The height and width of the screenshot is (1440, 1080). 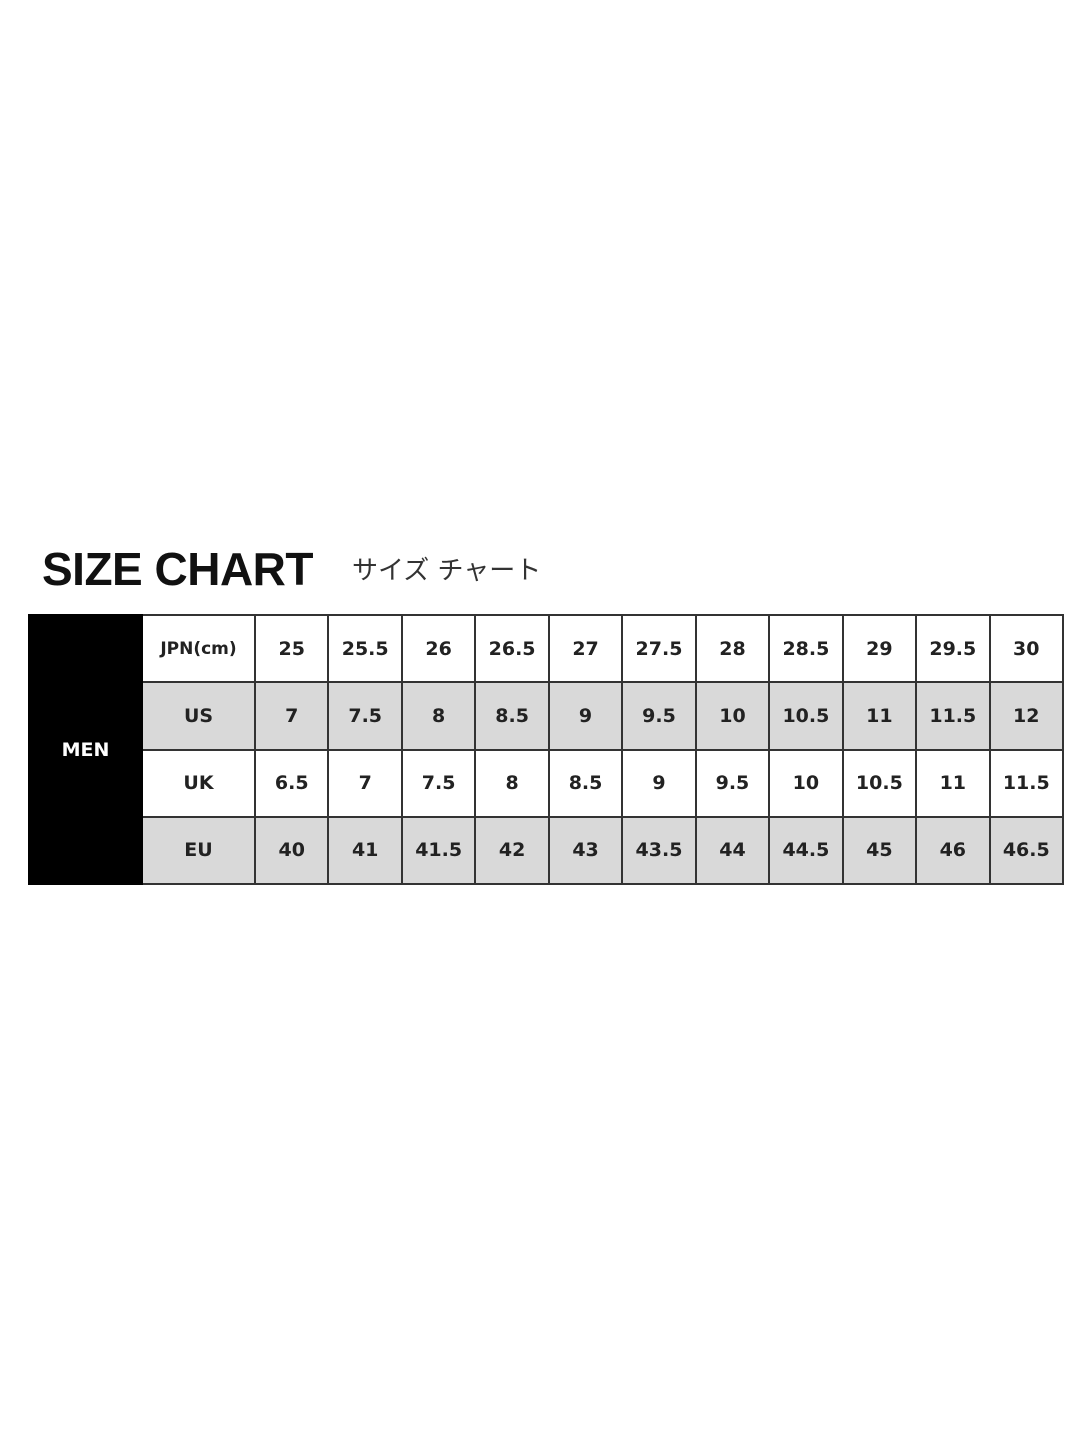 What do you see at coordinates (1026, 716) in the screenshot?
I see `size-cell: 12` at bounding box center [1026, 716].